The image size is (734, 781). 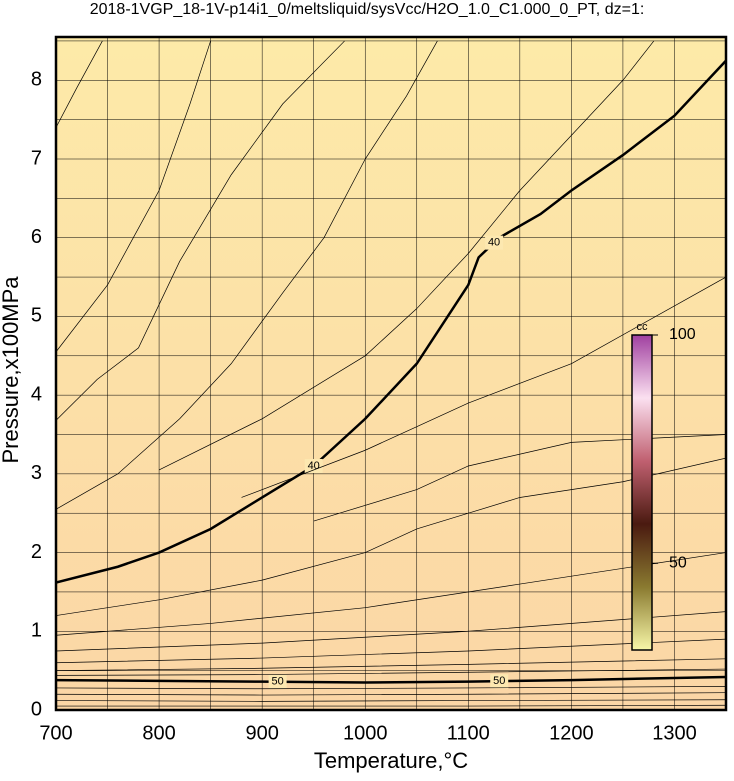 What do you see at coordinates (643, 327) in the screenshot?
I see `colorbar-label: cc` at bounding box center [643, 327].